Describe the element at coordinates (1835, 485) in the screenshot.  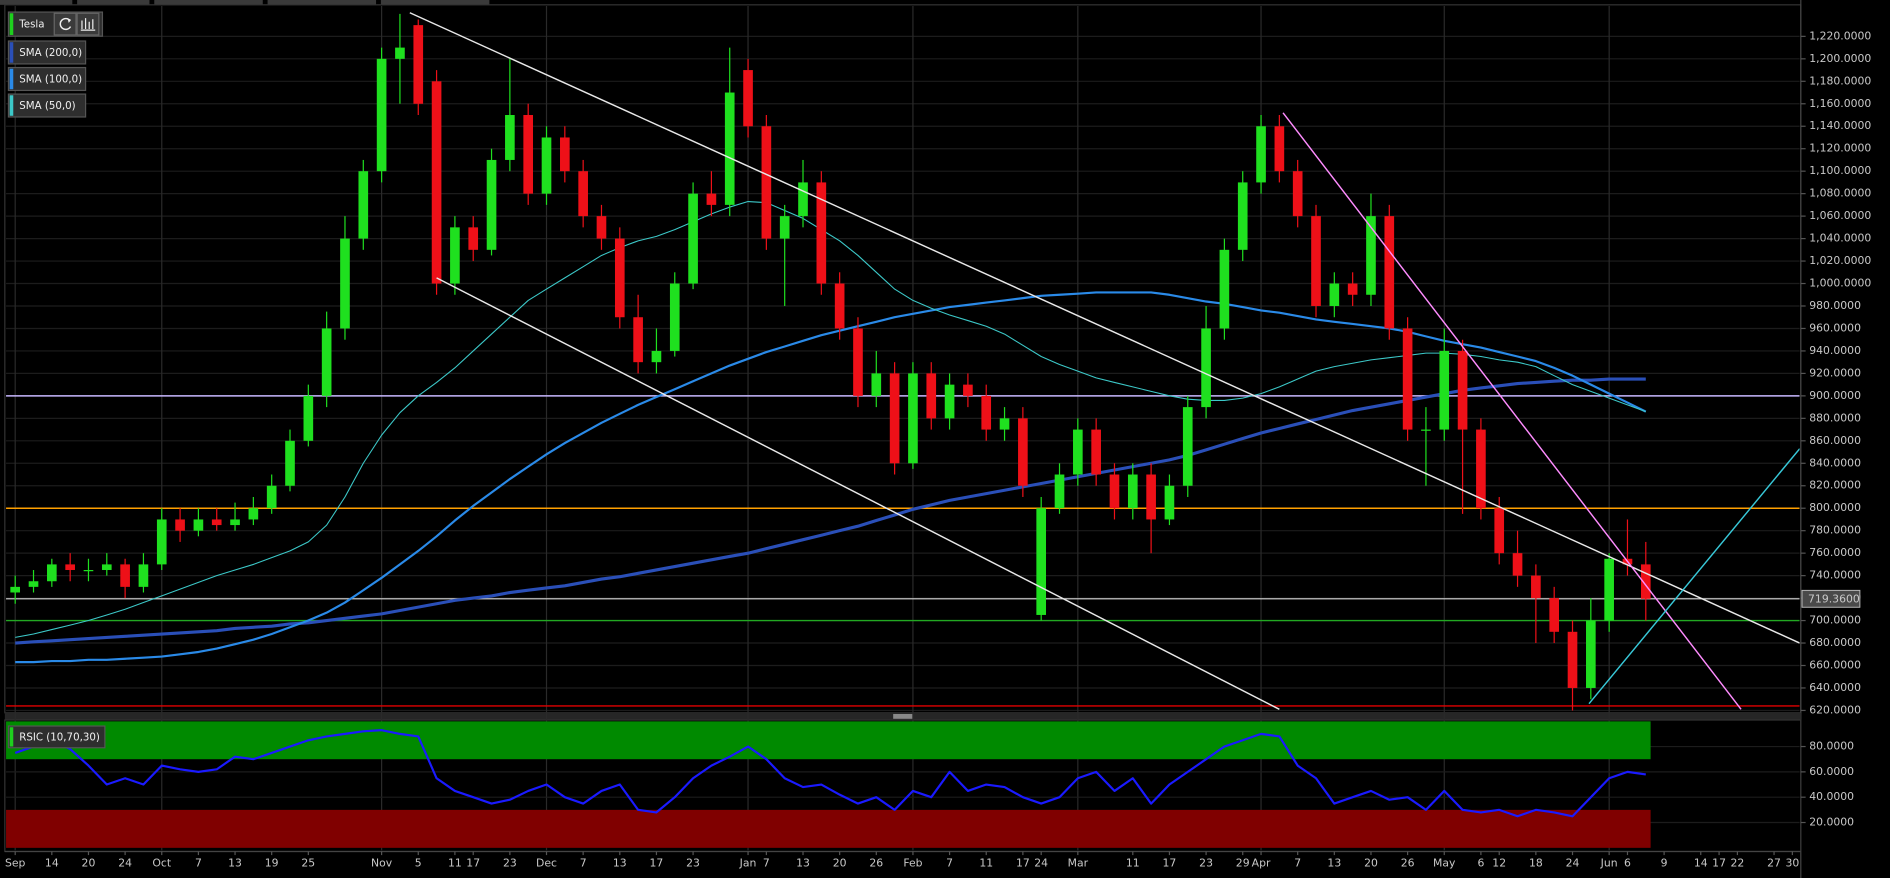
I see `y-tick-label: 820.0000` at that location.